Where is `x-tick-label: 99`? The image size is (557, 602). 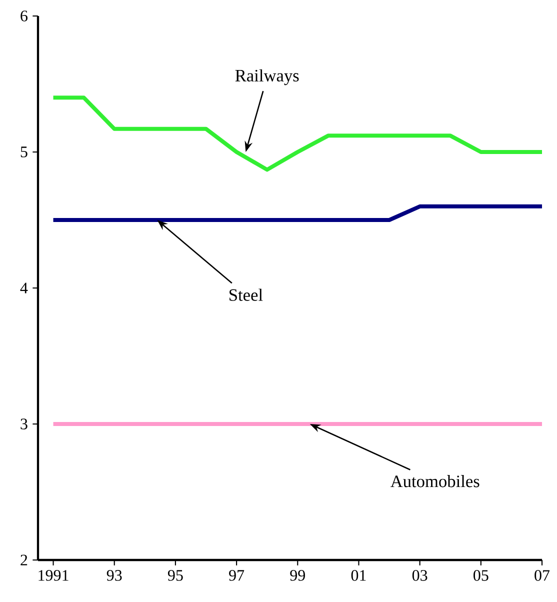
x-tick-label: 99 is located at coordinates (297, 575).